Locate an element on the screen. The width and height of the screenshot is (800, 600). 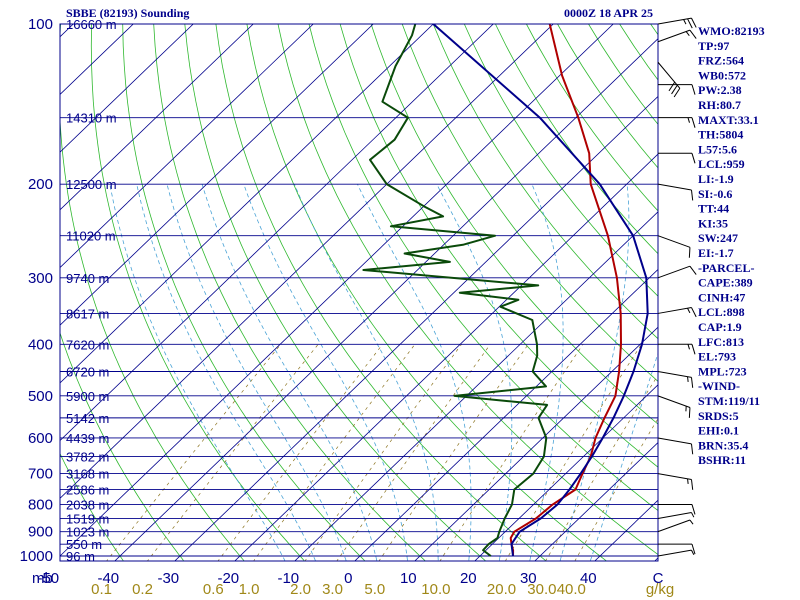
mixing-ratio-label: 30.0 is located at coordinates (541, 589).